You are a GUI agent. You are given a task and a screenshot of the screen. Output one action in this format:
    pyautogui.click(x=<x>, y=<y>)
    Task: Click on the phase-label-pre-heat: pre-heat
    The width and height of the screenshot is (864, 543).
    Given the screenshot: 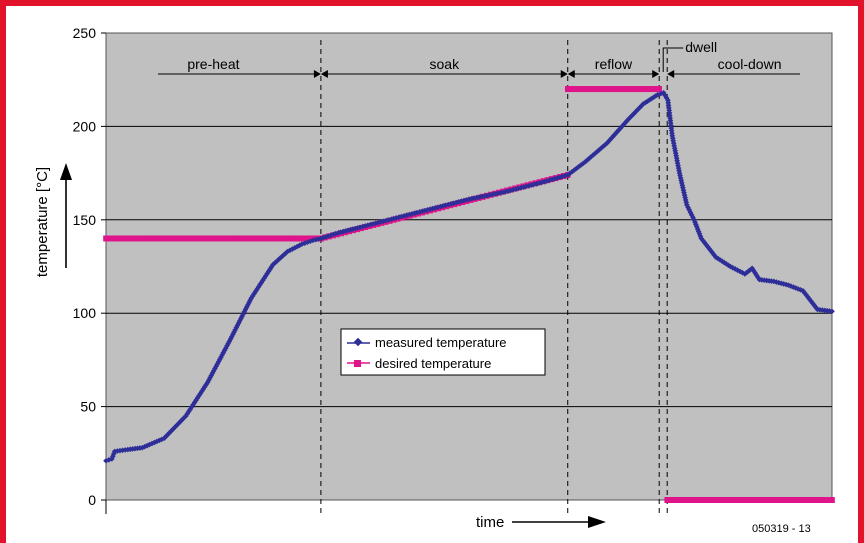 What is the action you would take?
    pyautogui.click(x=213, y=64)
    